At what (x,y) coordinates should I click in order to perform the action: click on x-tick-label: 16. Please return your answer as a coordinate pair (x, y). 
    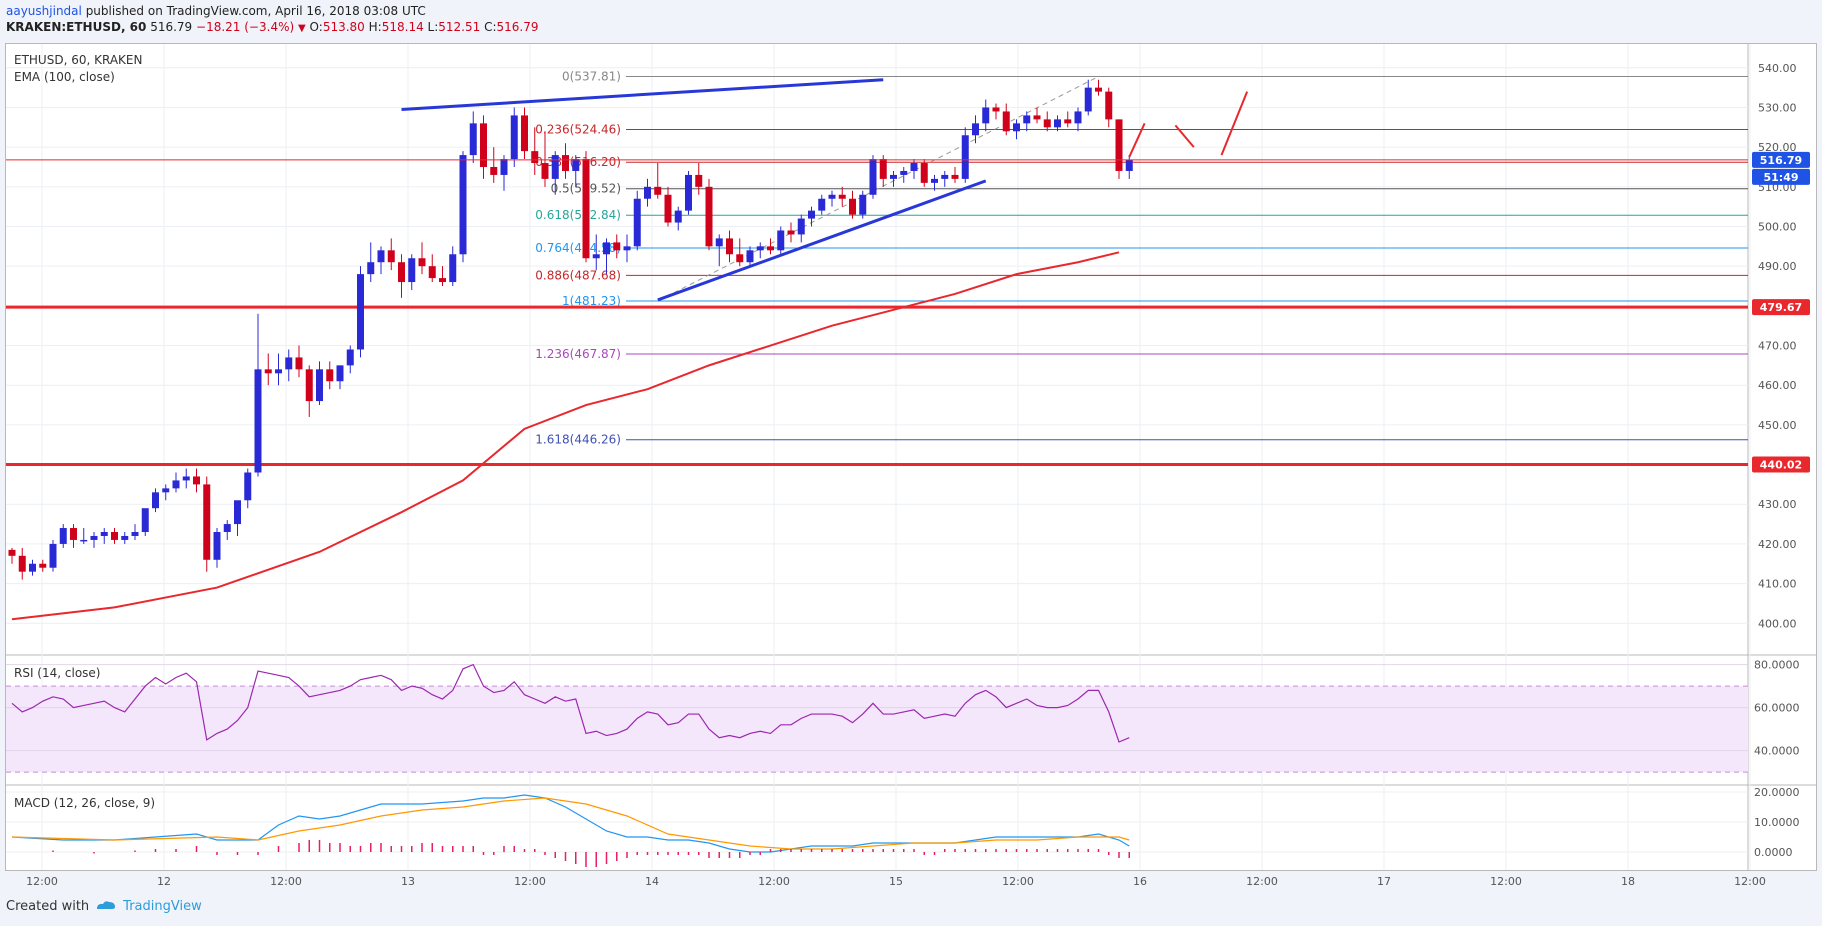
    Looking at the image, I should click on (1140, 881).